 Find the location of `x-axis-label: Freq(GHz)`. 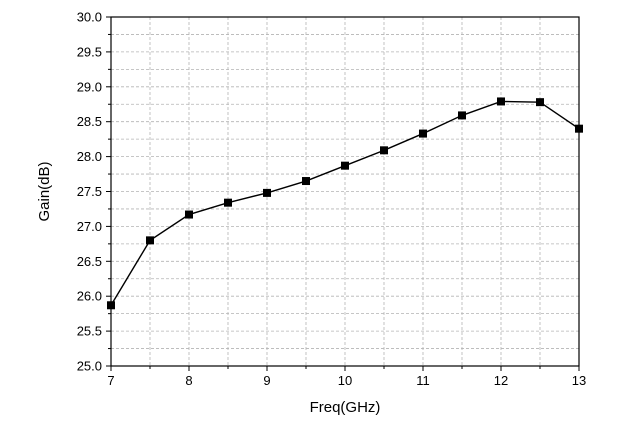

x-axis-label: Freq(GHz) is located at coordinates (345, 407).